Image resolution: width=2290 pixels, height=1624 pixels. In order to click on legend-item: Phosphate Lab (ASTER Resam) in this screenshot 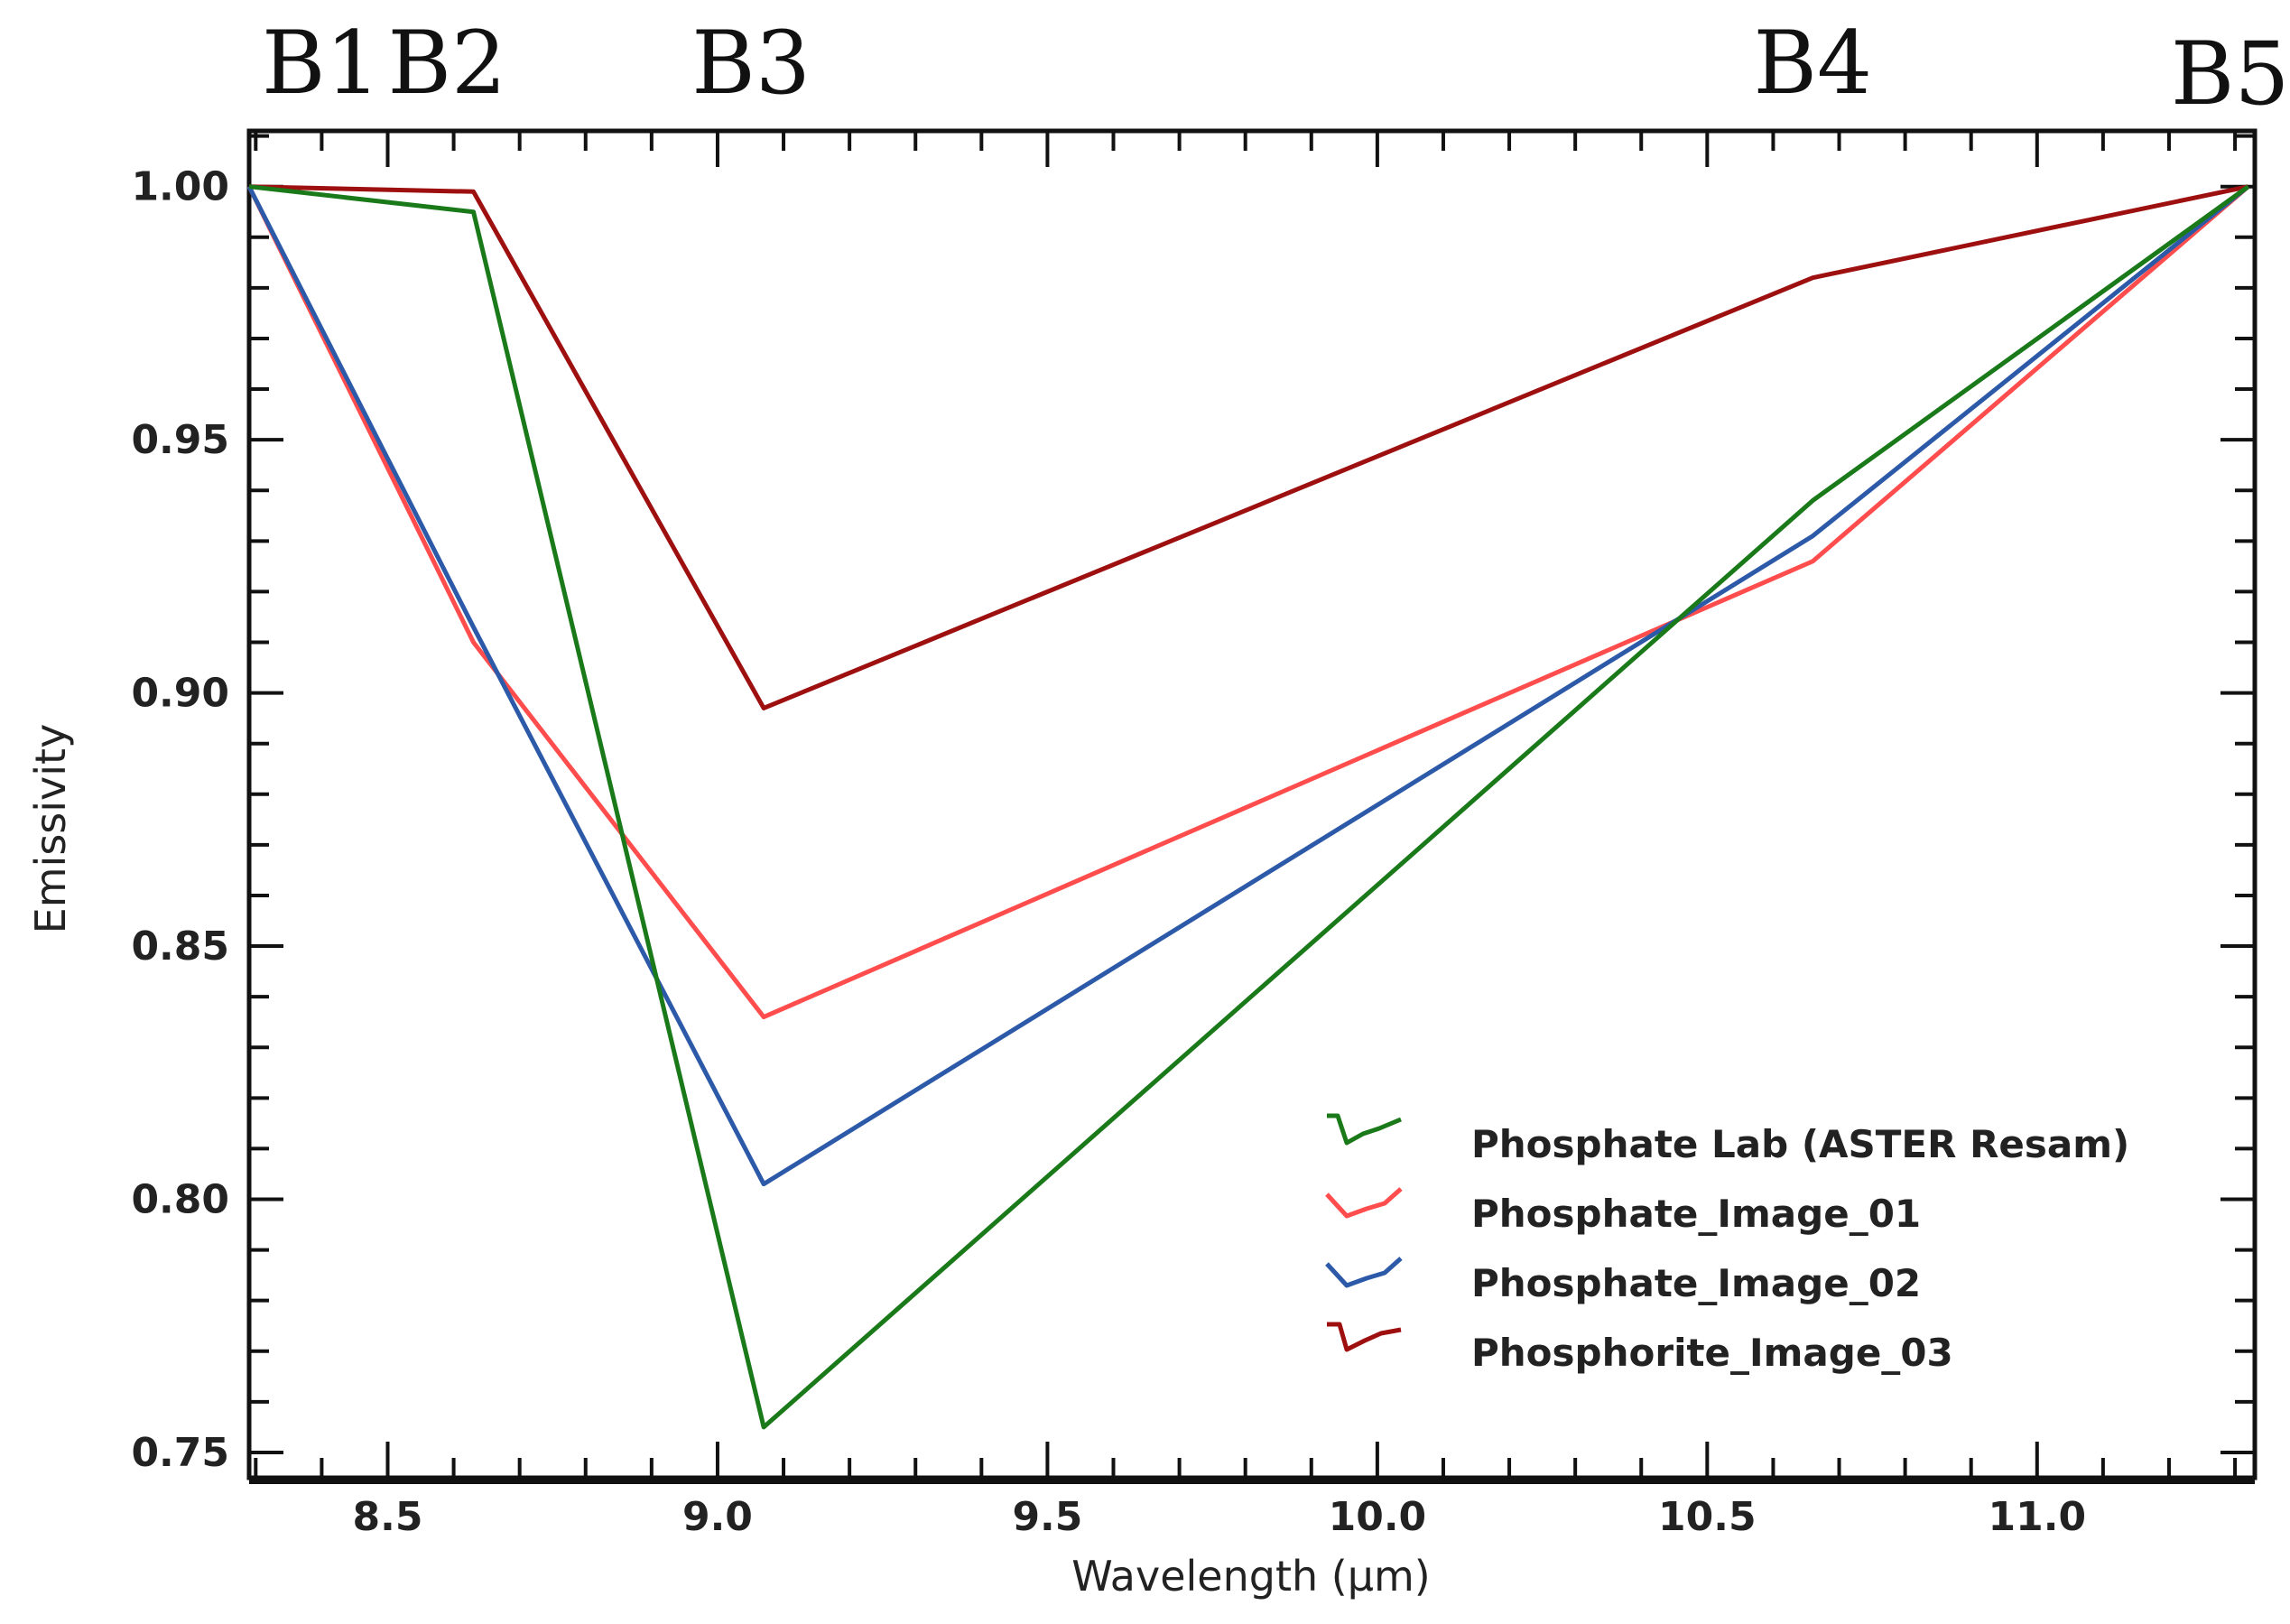, I will do `click(1728, 1139)`.